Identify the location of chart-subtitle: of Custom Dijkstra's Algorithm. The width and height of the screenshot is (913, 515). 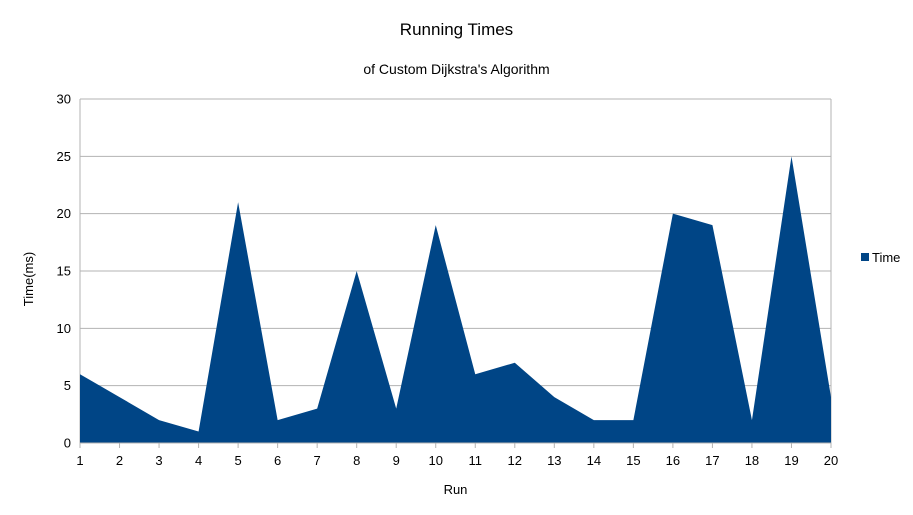
(456, 69).